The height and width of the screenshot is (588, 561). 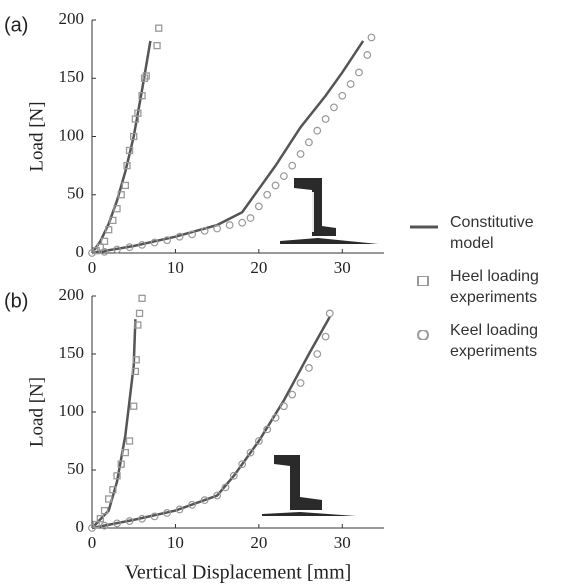 I want to click on legend-entry: Keel loading experiments, so click(x=485, y=341).